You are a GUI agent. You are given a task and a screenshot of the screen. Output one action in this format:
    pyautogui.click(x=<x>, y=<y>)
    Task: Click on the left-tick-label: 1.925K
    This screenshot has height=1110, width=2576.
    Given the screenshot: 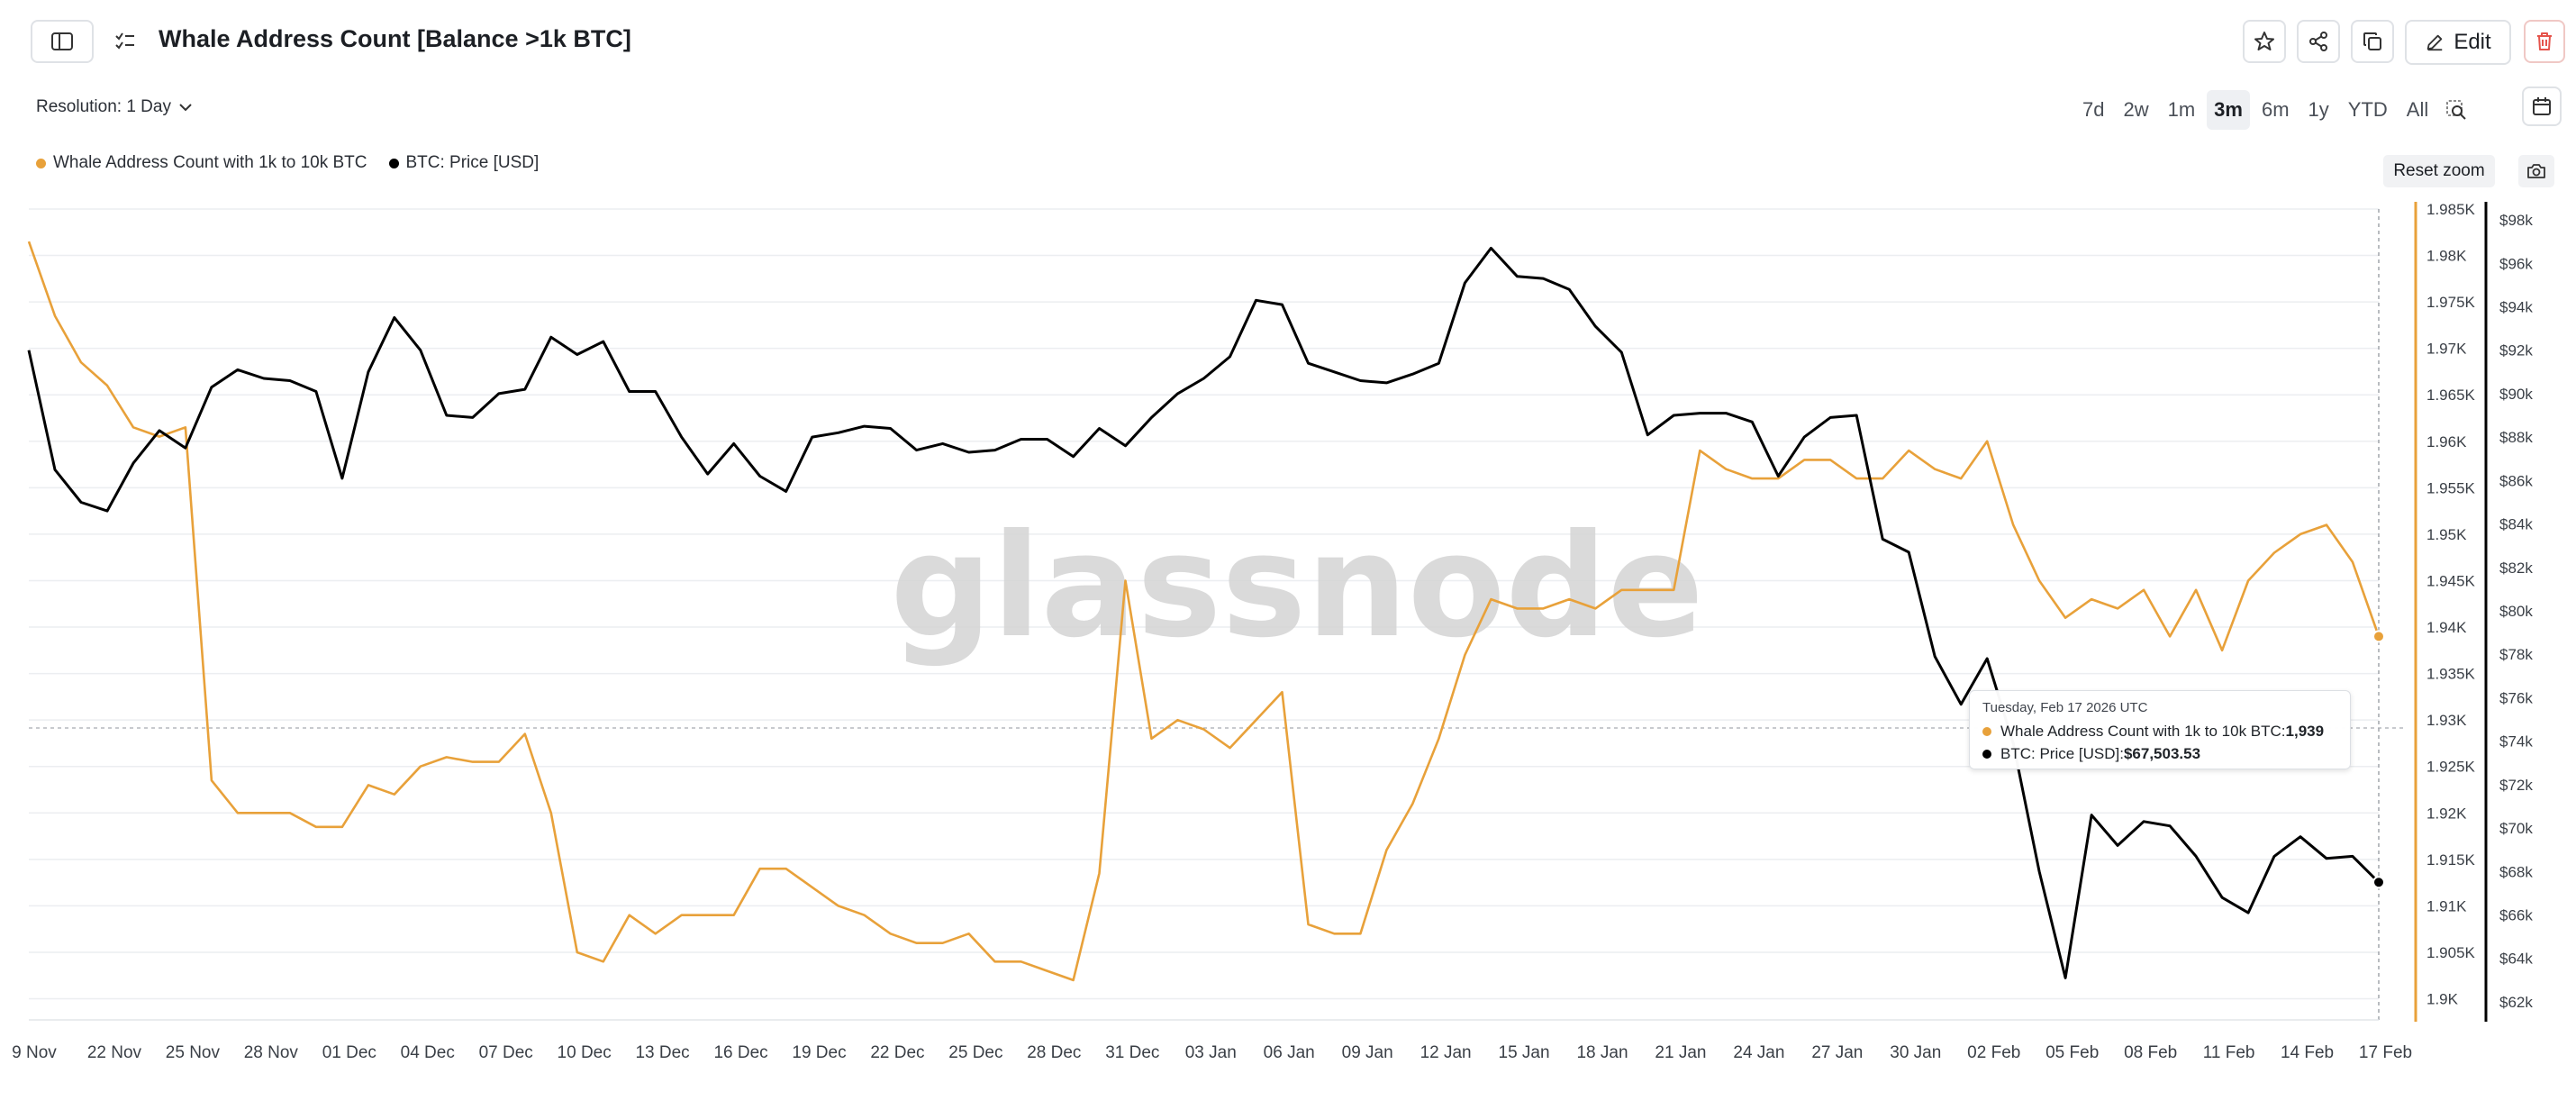 What is the action you would take?
    pyautogui.click(x=2451, y=767)
    